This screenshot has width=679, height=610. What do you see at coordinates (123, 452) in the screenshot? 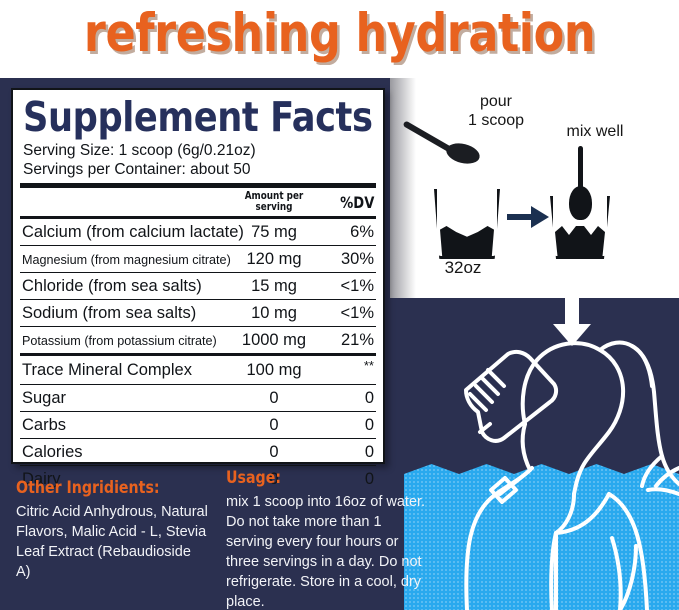
I see `nutrient-name: Calories` at bounding box center [123, 452].